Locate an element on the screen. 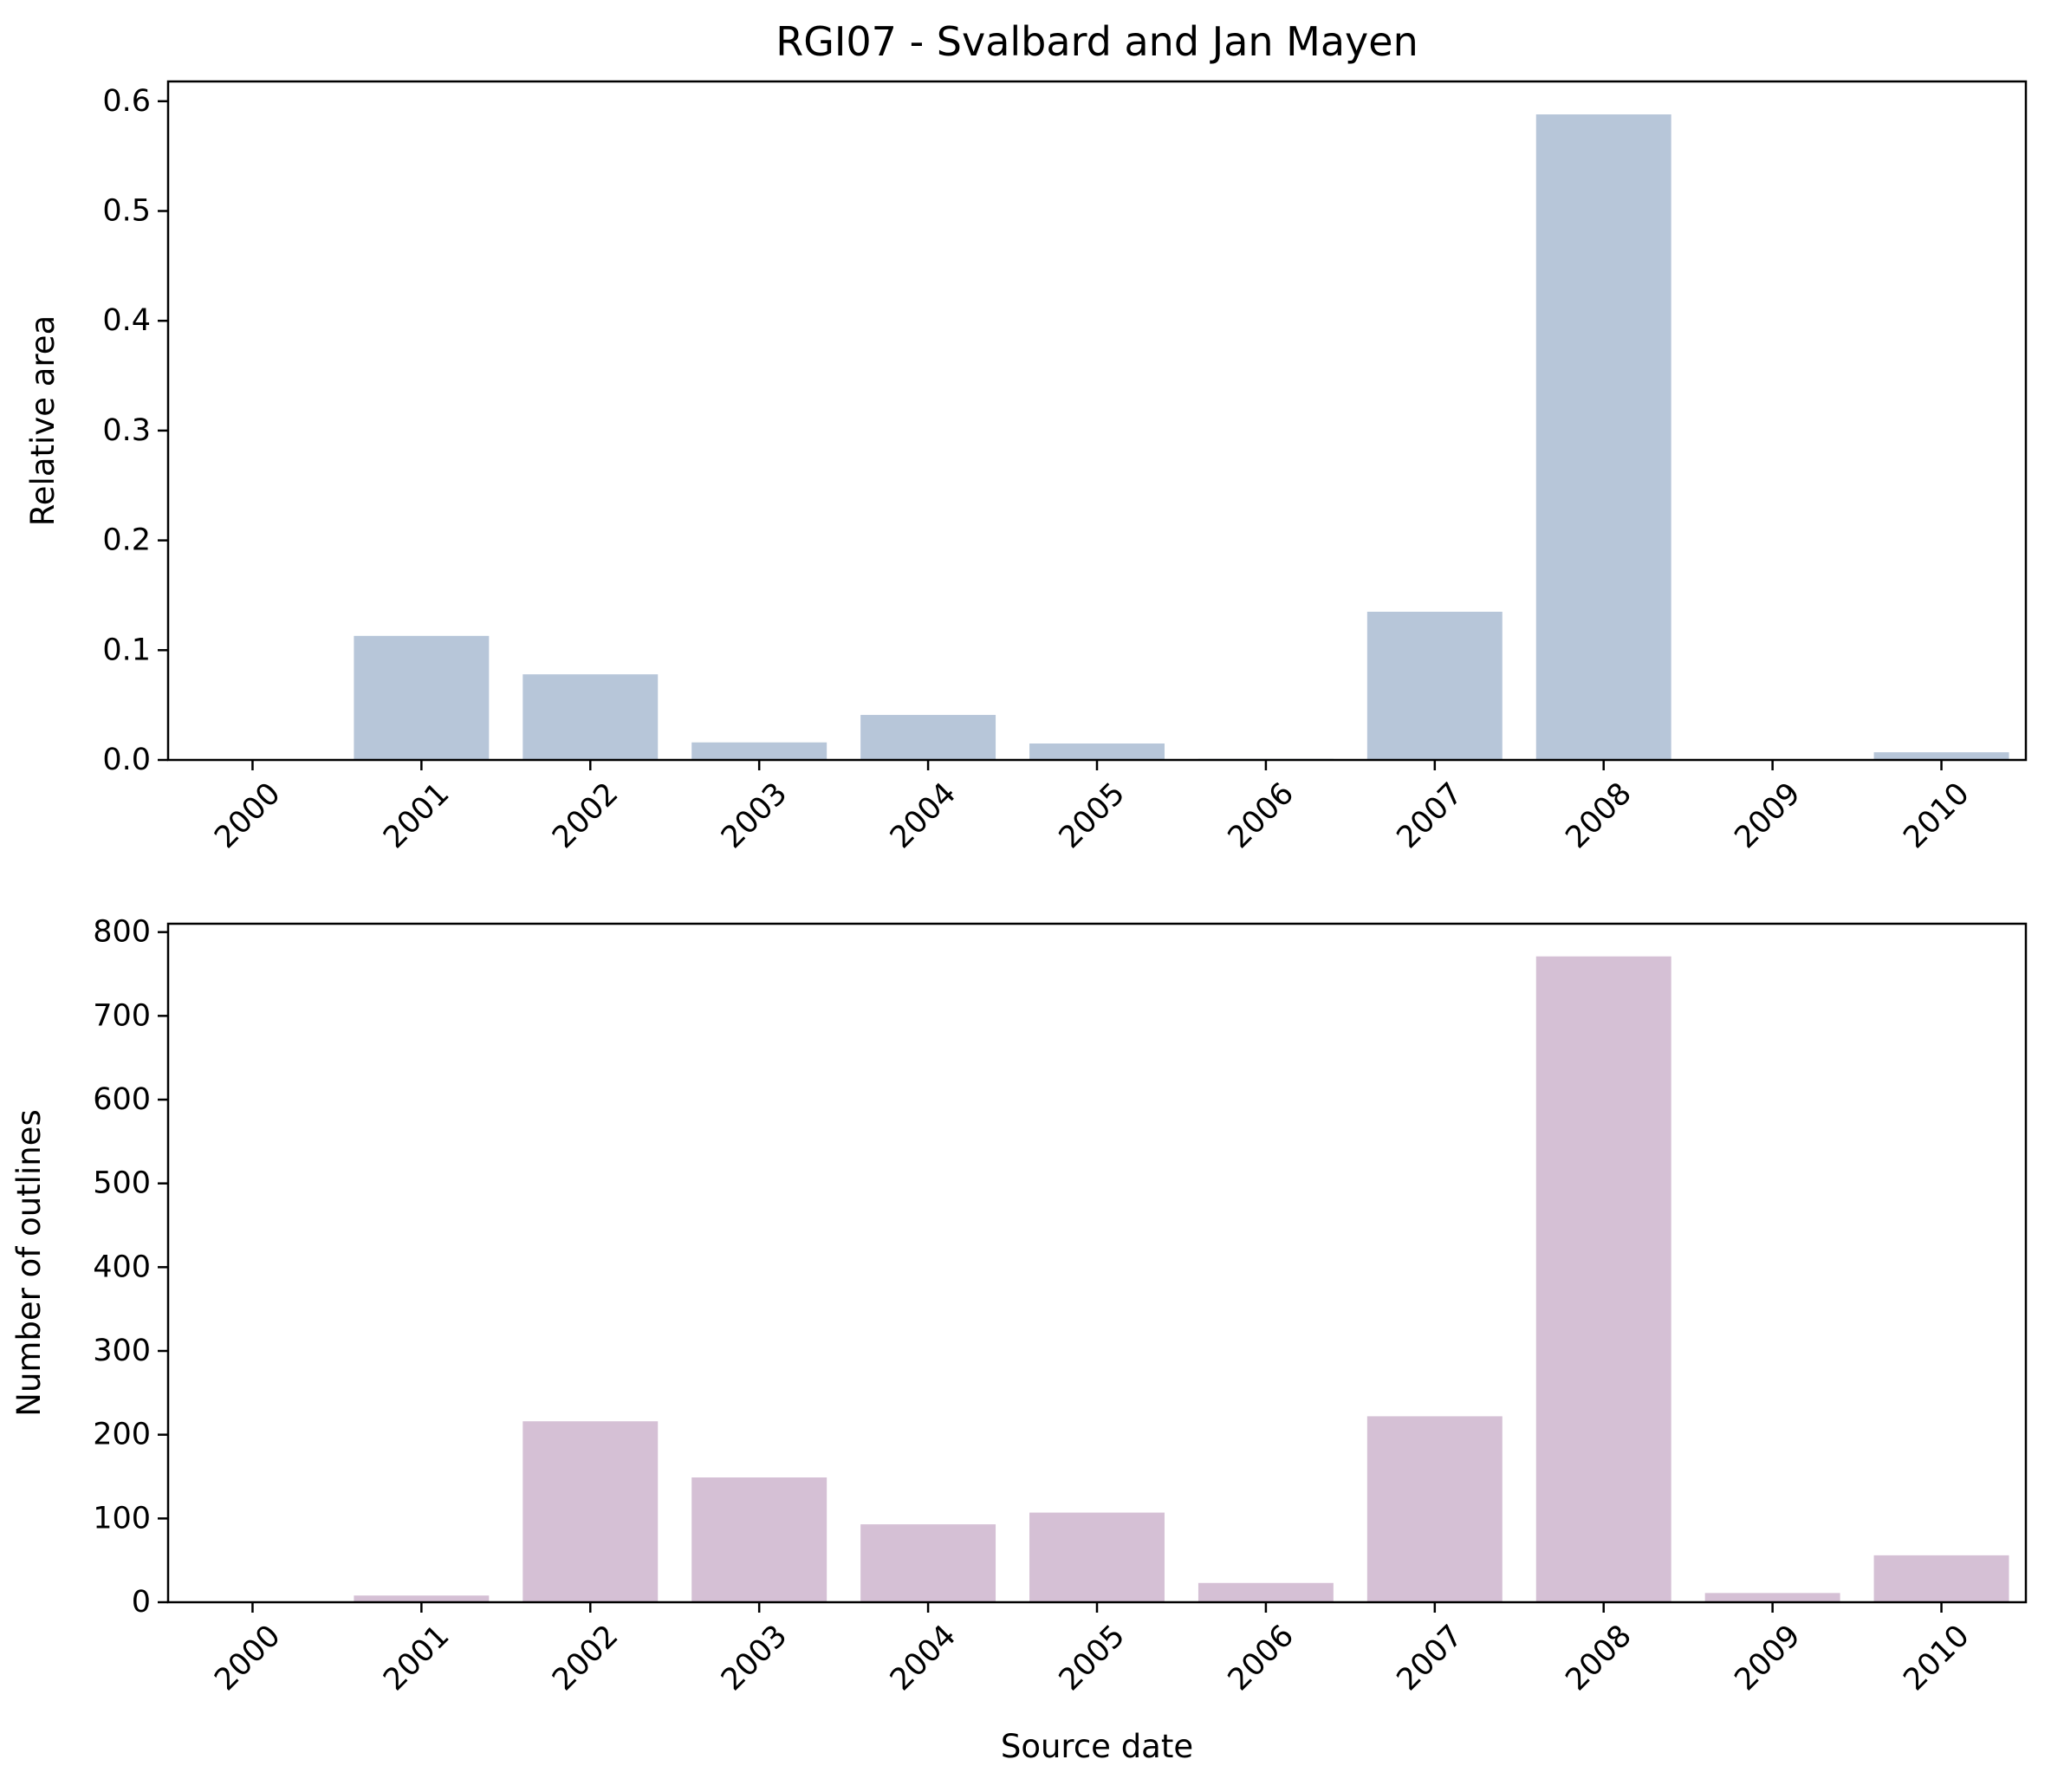  y-axis-label: Number of outlines is located at coordinates (29, 1262).